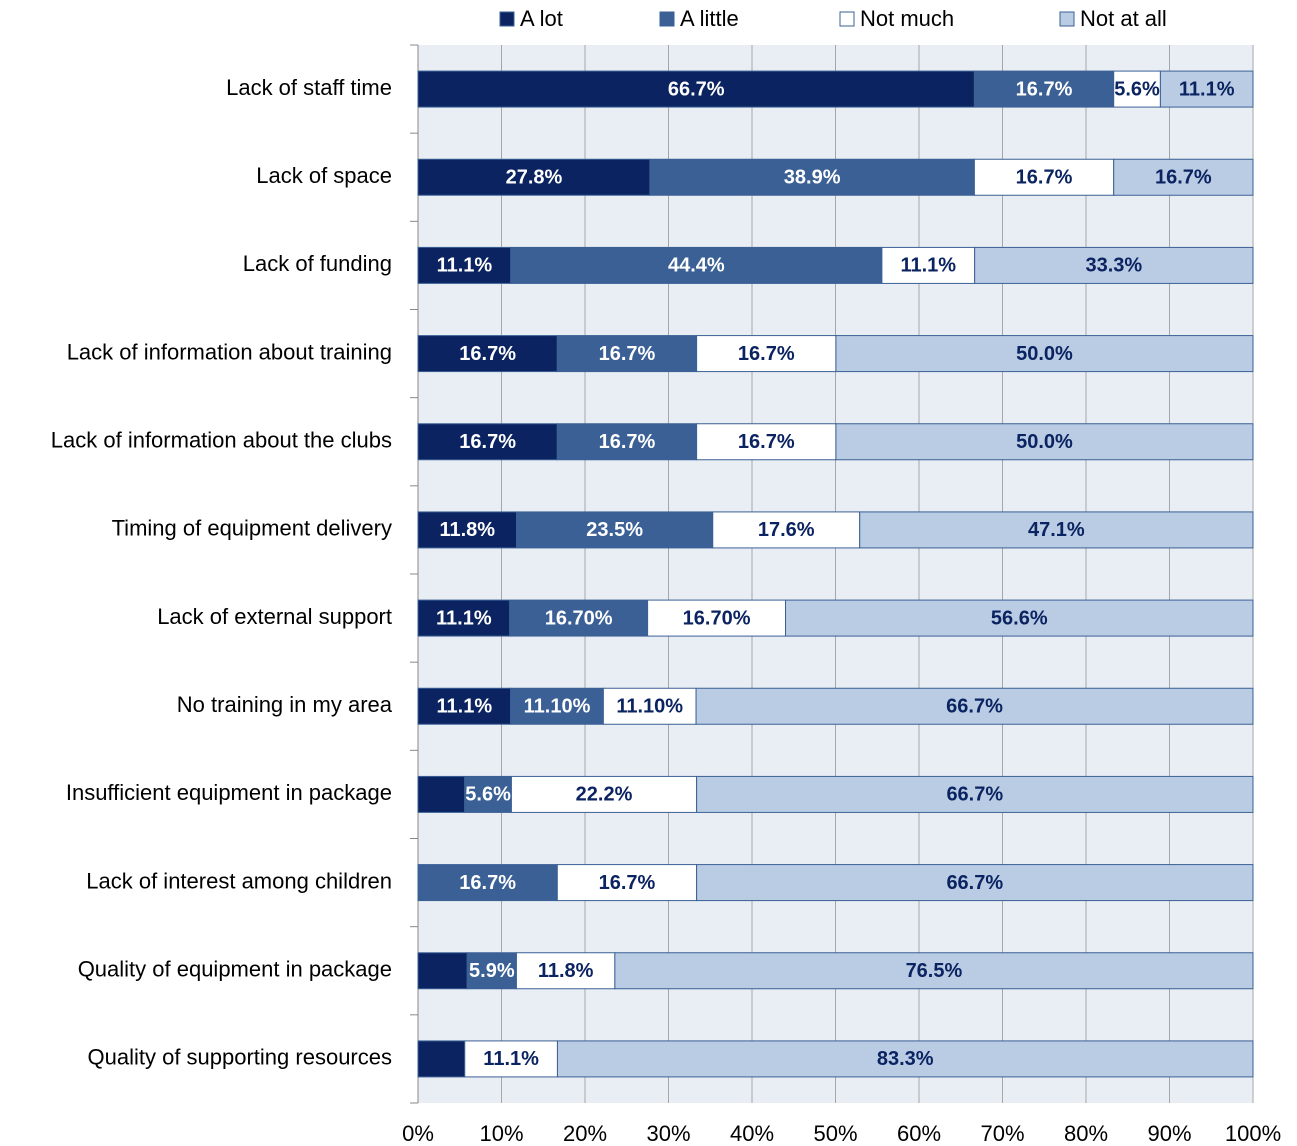 This screenshot has width=1297, height=1146. I want to click on data-label: 47.1%, so click(1056, 530).